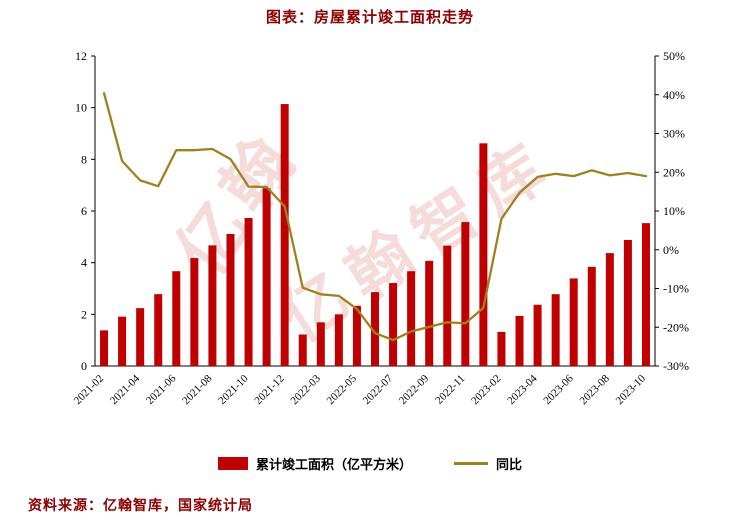  Describe the element at coordinates (269, 390) in the screenshot. I see `x-axis-label: 2021-12` at that location.